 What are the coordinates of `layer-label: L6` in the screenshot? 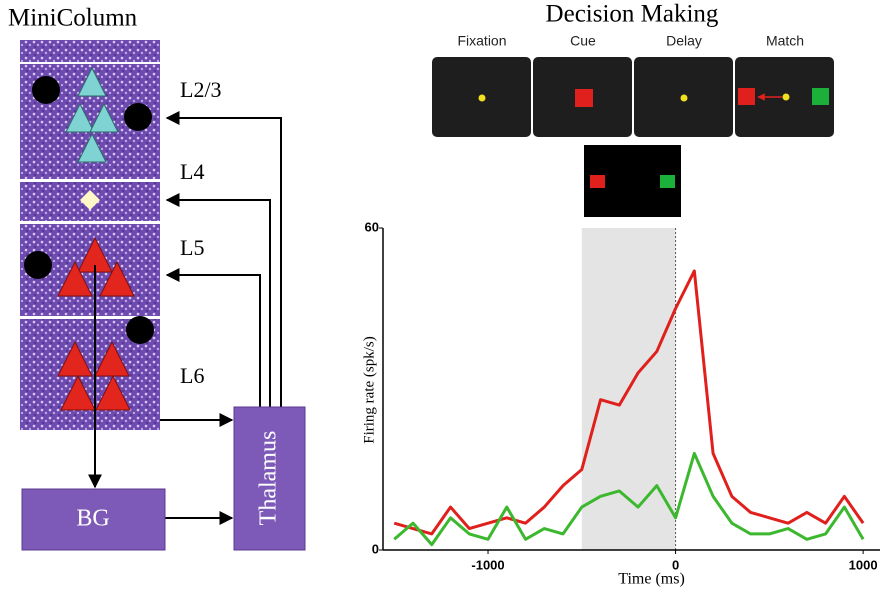 It's located at (192, 375).